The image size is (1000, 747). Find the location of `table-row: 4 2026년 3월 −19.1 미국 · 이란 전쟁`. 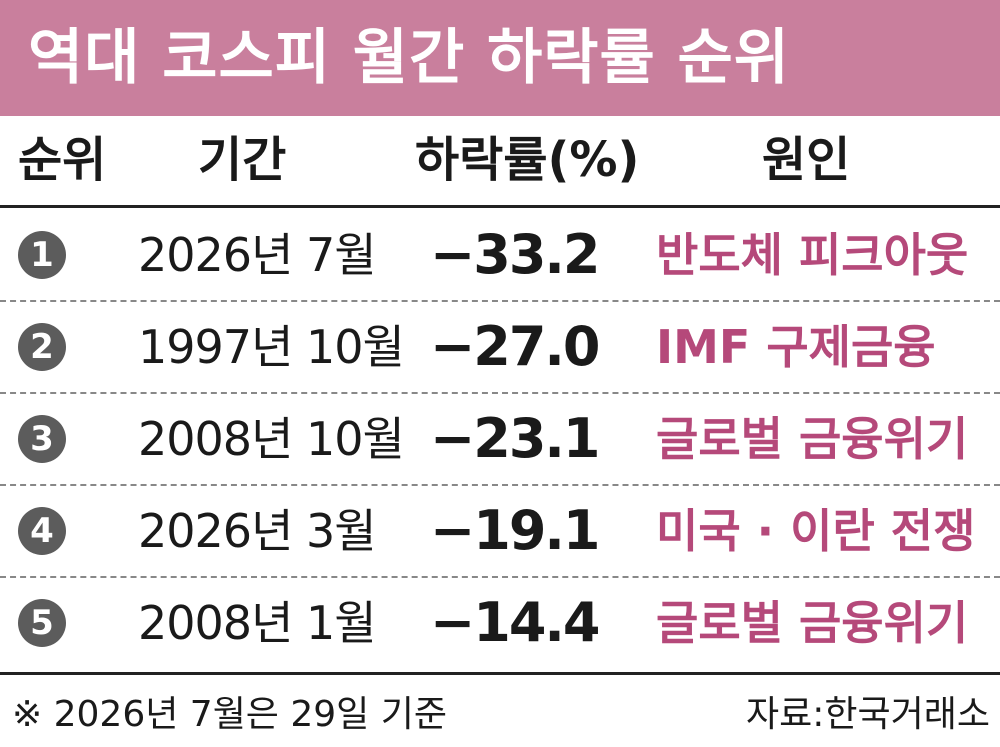

table-row: 4 2026년 3월 −19.1 미국 · 이란 전쟁 is located at coordinates (500, 531).